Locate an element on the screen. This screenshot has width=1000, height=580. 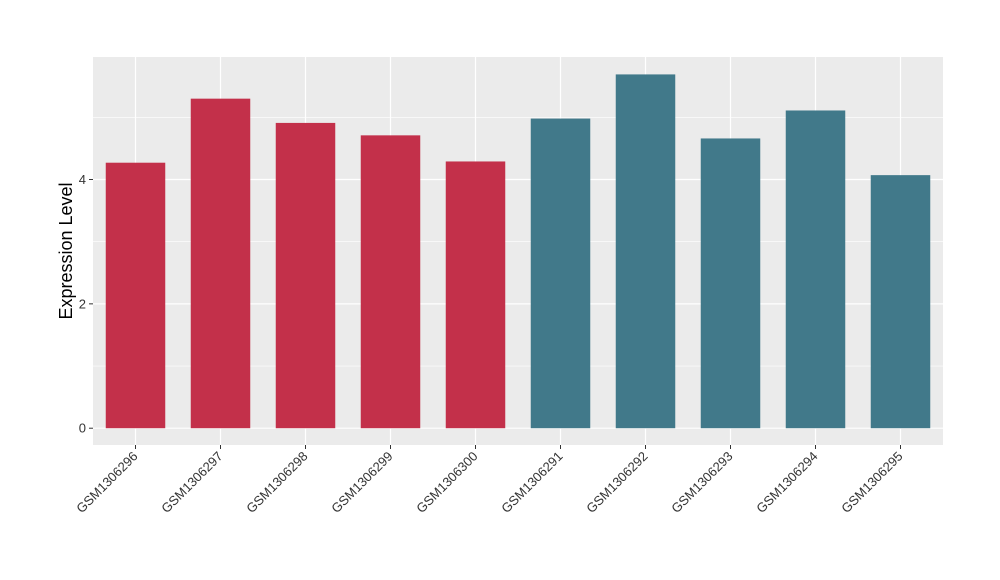
bar-GSM1306298 is located at coordinates (305, 275).